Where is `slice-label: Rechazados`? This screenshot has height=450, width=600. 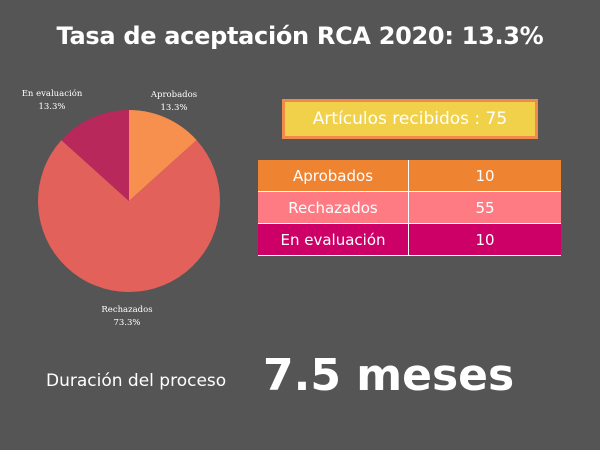 slice-label: Rechazados is located at coordinates (126, 310).